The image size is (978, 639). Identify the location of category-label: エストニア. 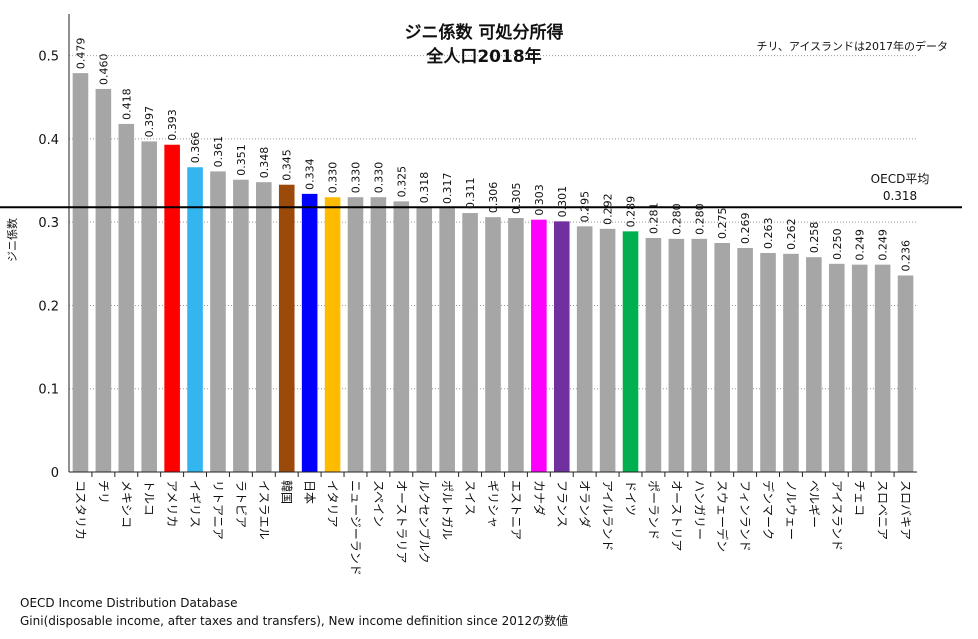
(516, 510).